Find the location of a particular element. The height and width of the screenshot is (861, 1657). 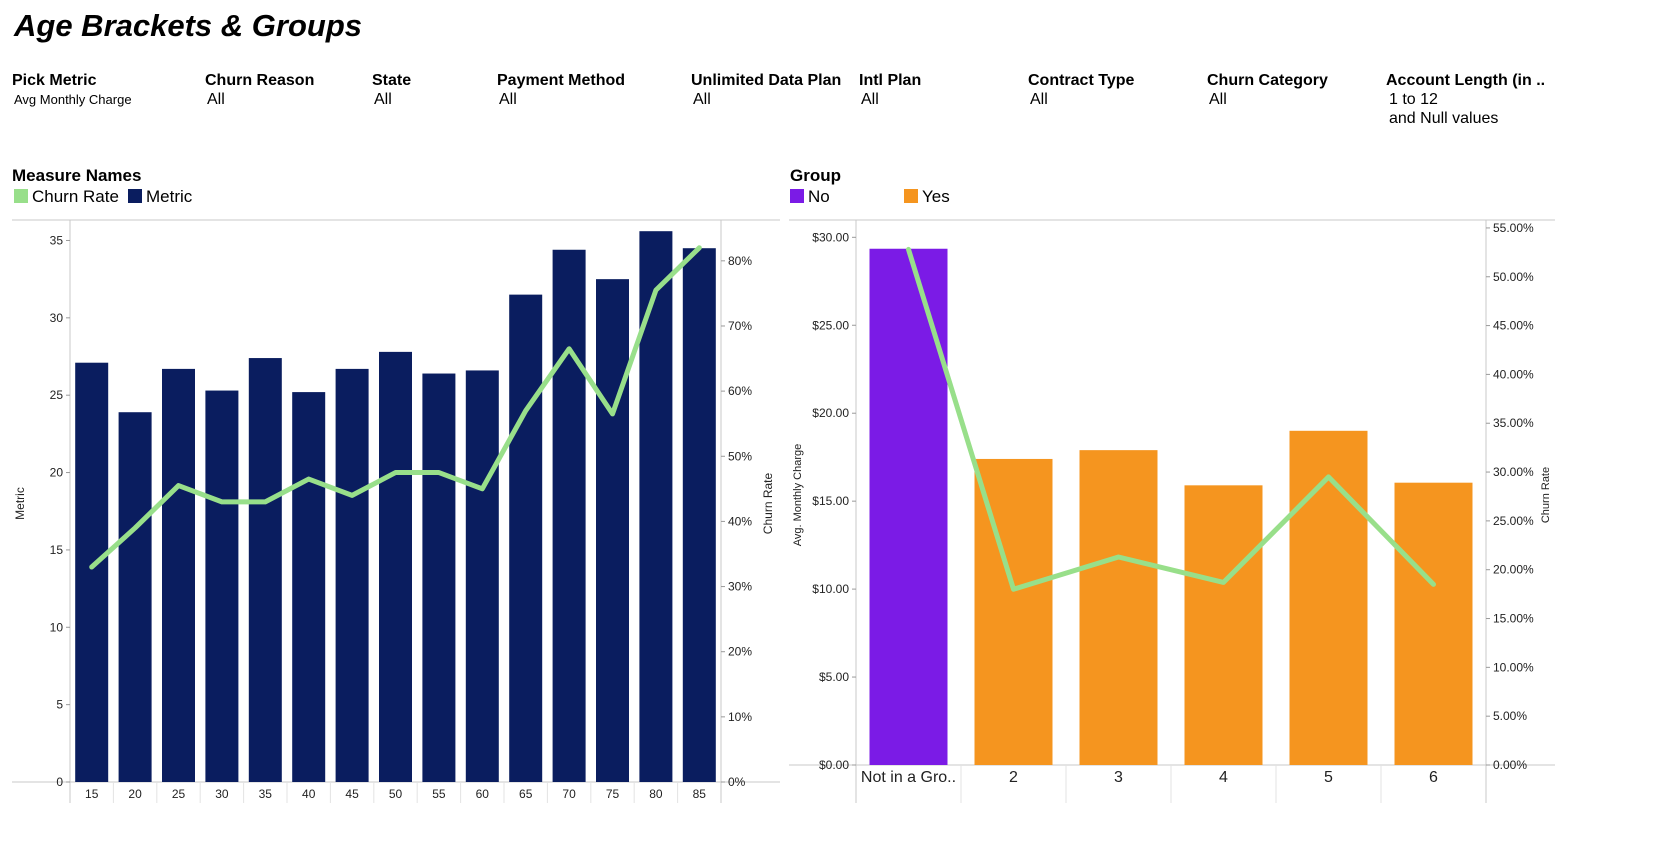

filter-intl-plan: Intl Plan All is located at coordinates (890, 90).